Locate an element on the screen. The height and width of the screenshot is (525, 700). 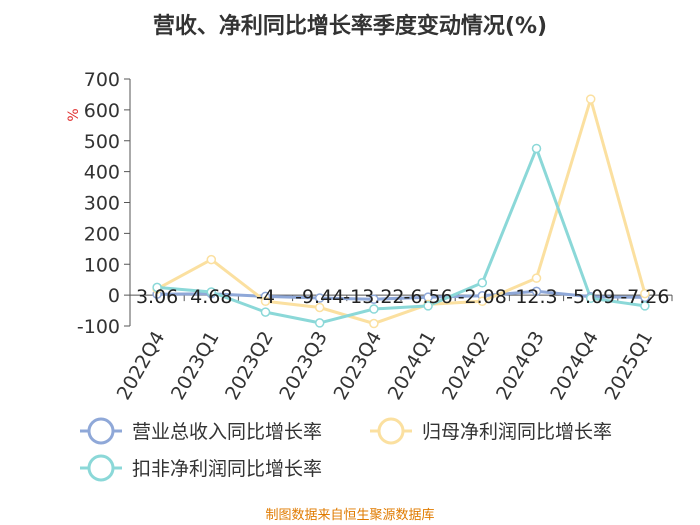
x-tick-label: 2025Q1 is located at coordinates (628, 366).